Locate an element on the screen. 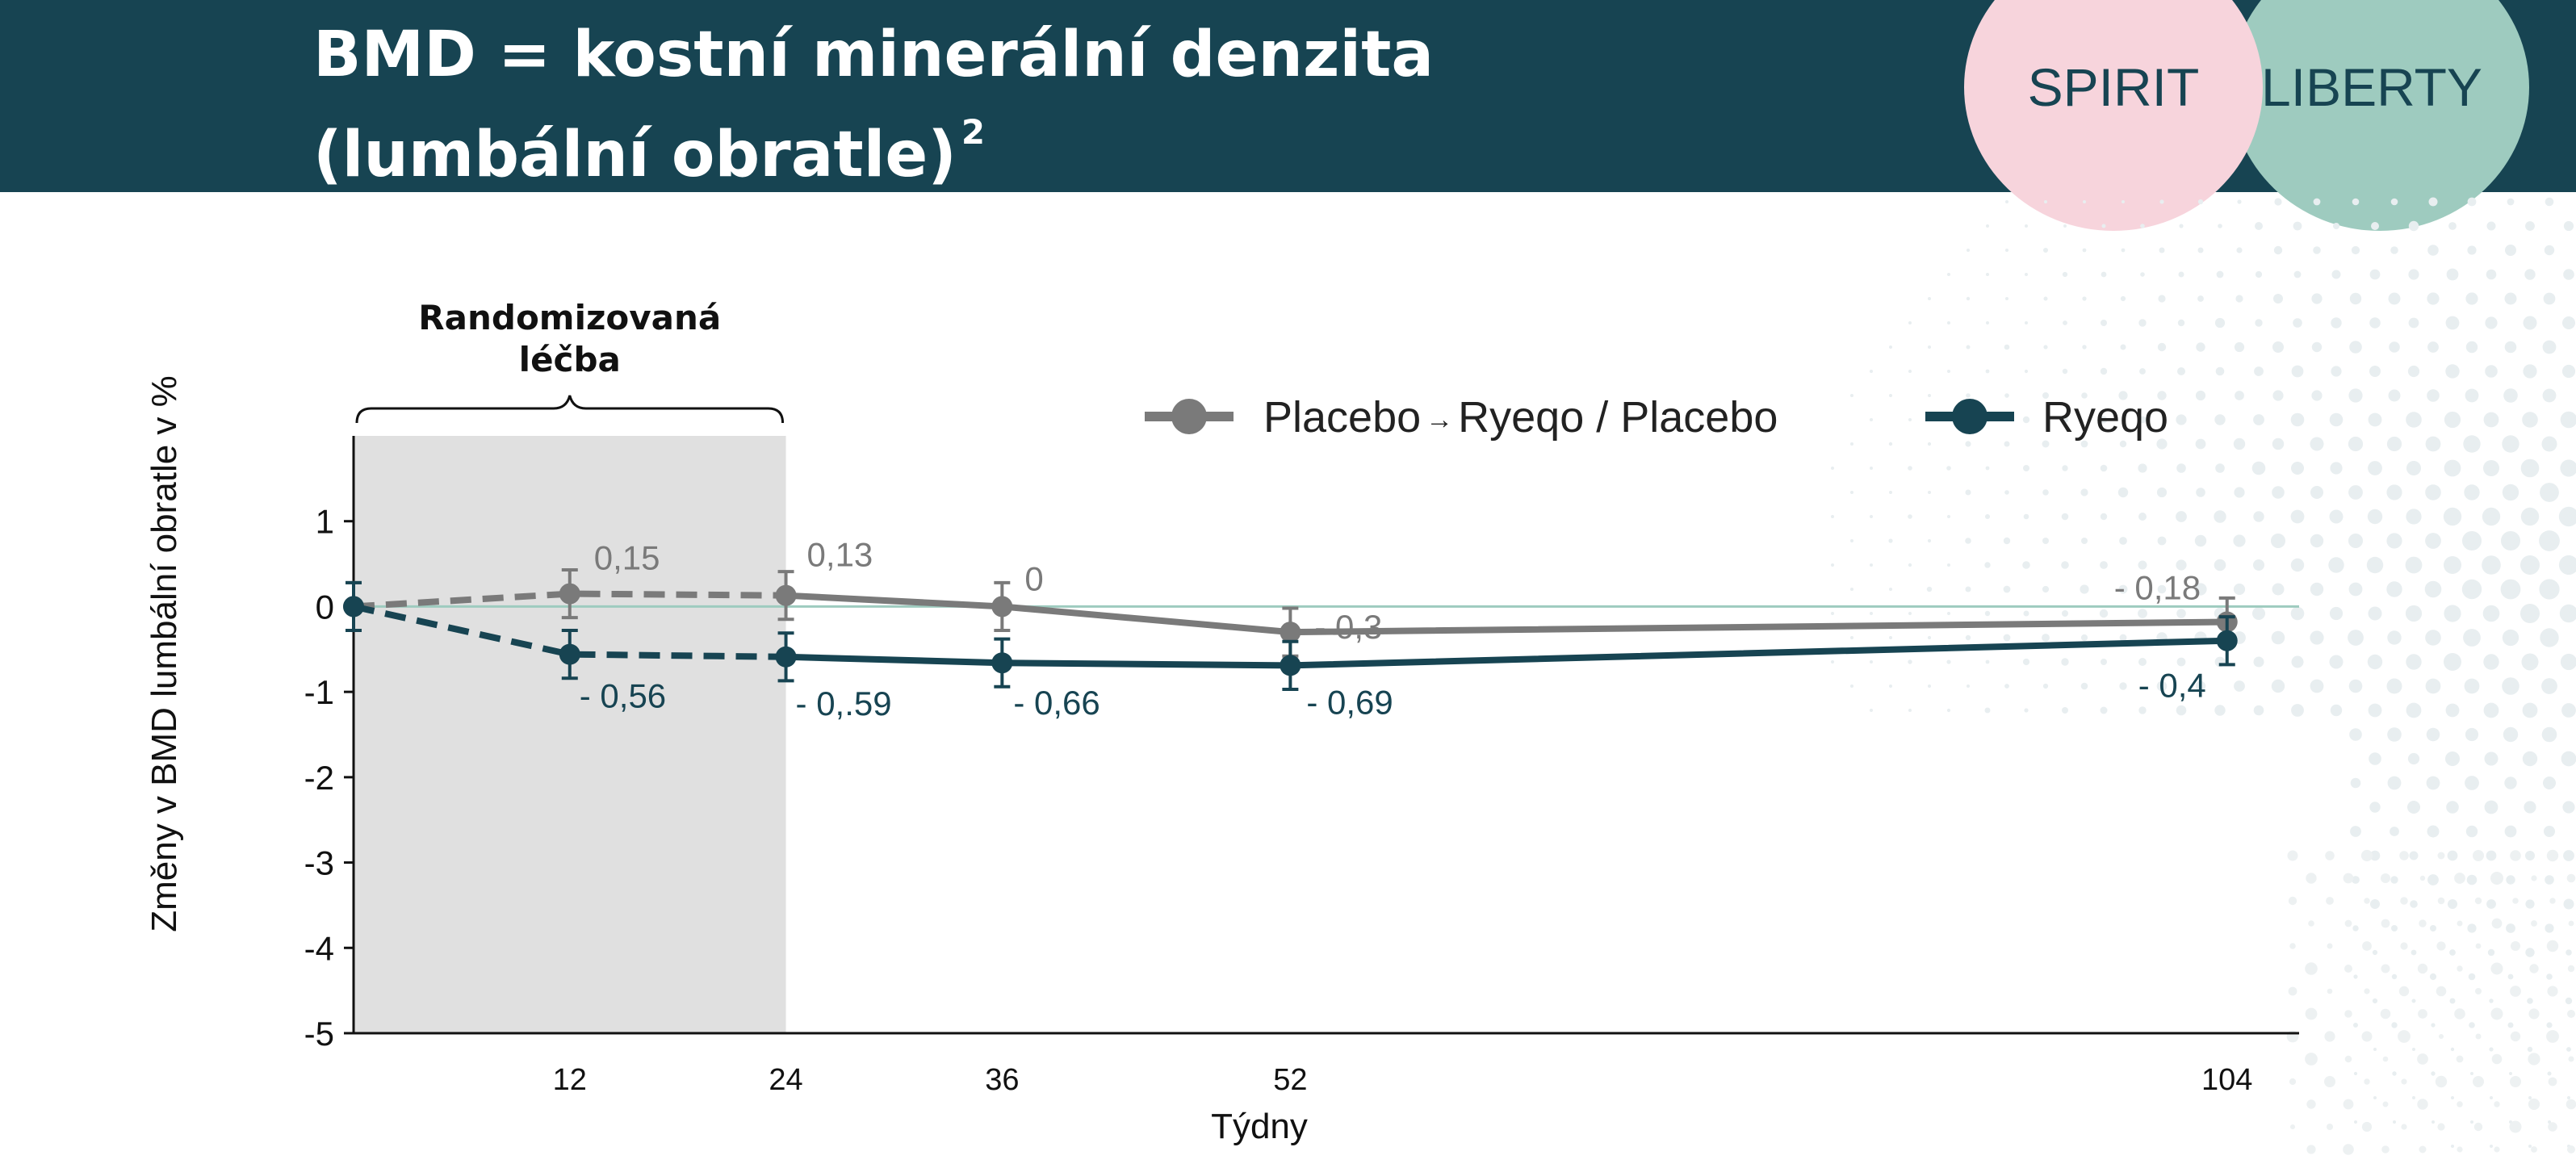 Image resolution: width=2576 pixels, height=1168 pixels. data-point is located at coordinates (1002, 606).